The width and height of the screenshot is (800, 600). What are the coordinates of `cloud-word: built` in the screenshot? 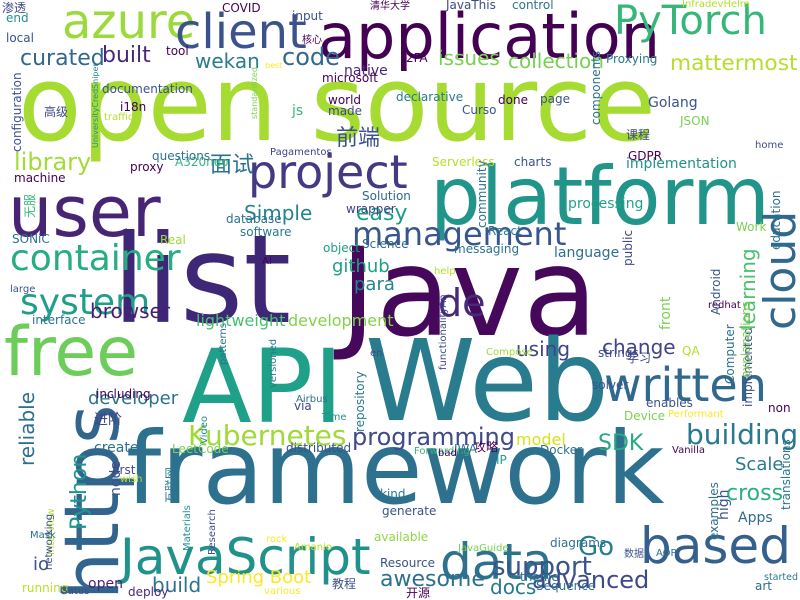 It's located at (126, 55).